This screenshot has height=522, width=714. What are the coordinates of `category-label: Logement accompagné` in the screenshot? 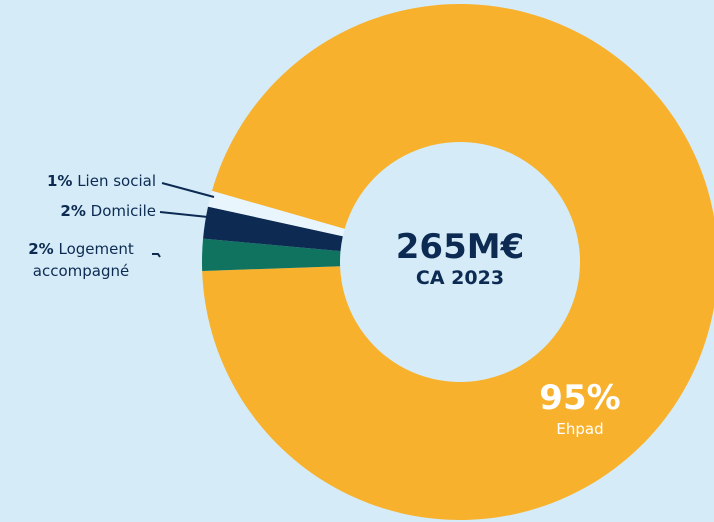 It's located at (83, 260).